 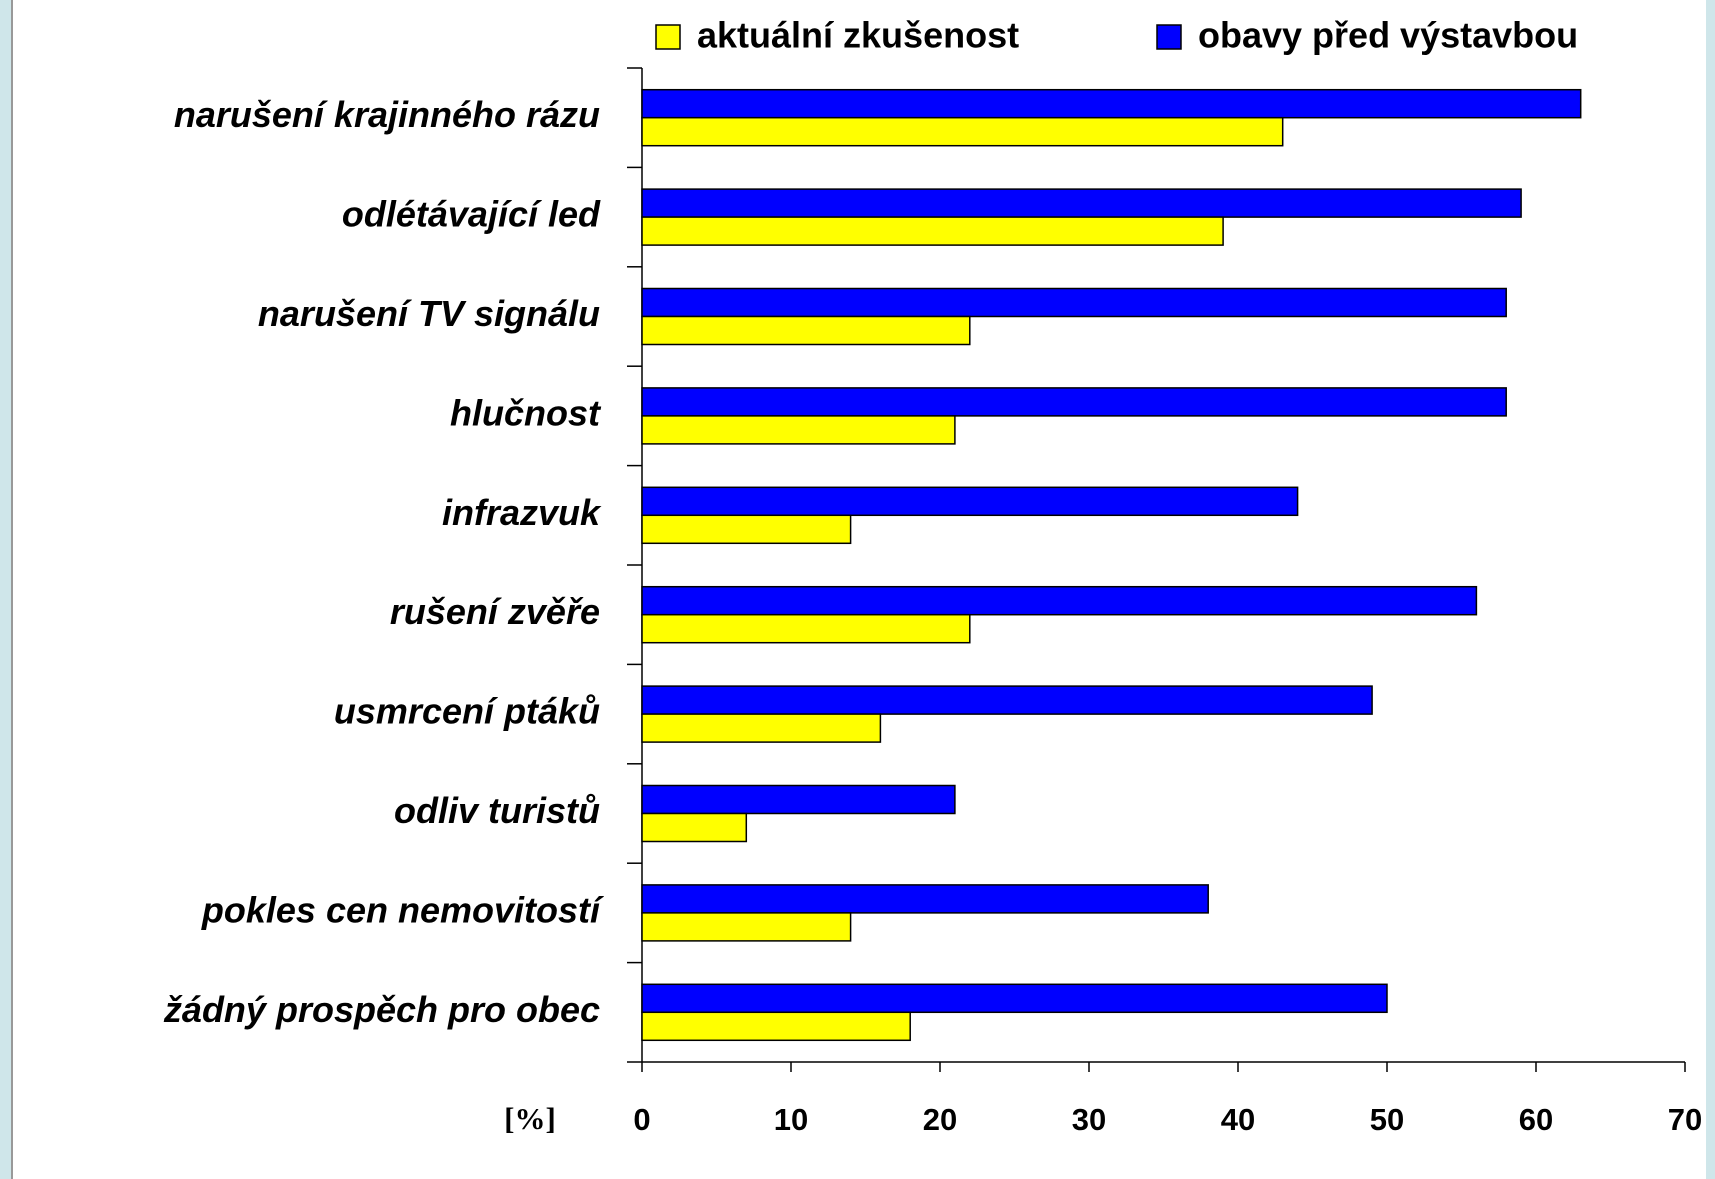 I want to click on legend-label: aktuální zkušenost, so click(x=858, y=35).